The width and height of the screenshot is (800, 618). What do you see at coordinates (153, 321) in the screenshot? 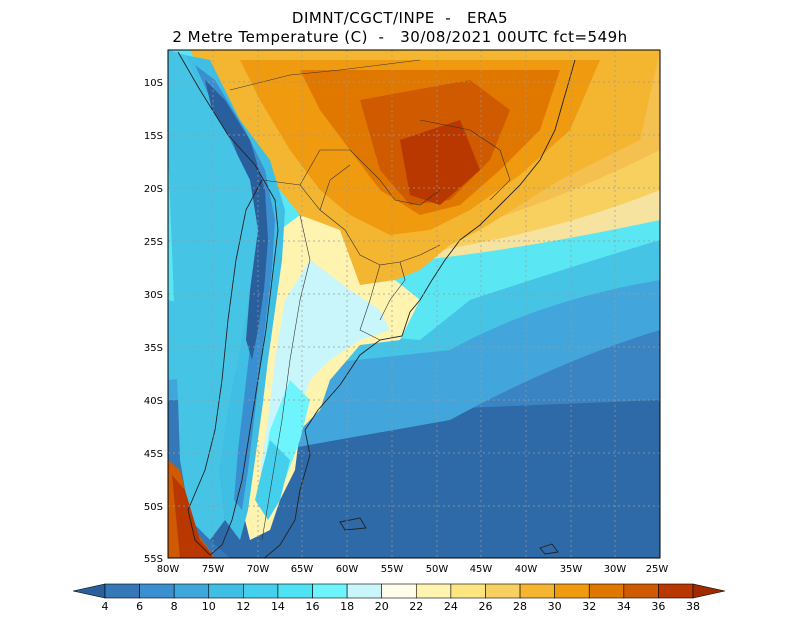
I see `latitude-labels: 10S 15S 20S 25S 30S 35S 40S 45S 50S 55S` at bounding box center [153, 321].